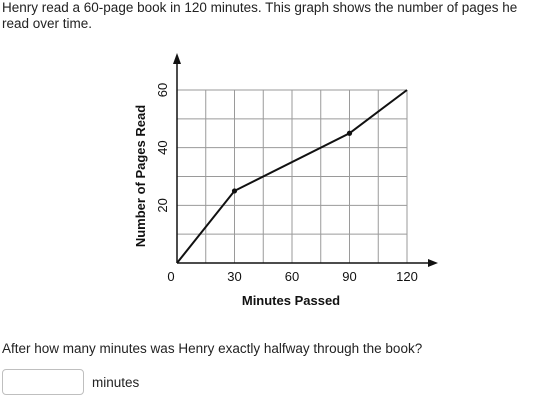 This screenshot has width=540, height=403. I want to click on x-tick-label: 60, so click(292, 276).